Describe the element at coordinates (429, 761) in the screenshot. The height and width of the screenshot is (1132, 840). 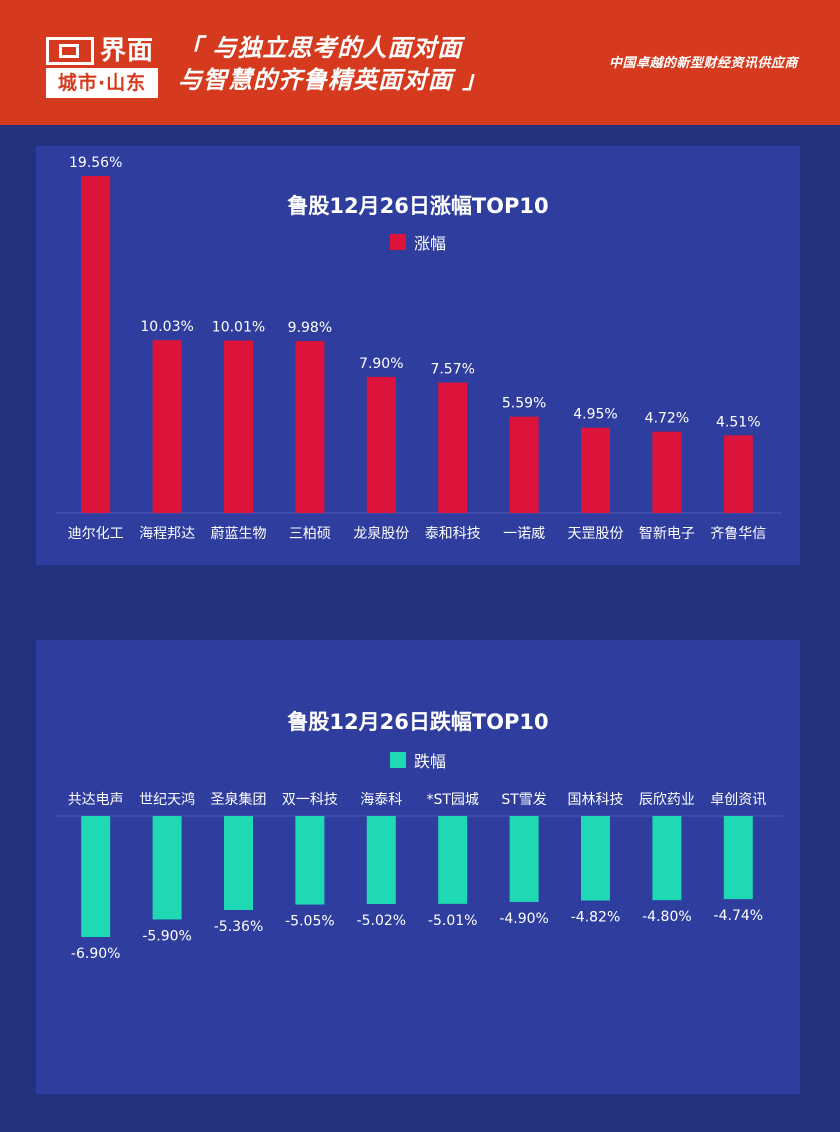
I see `losers-legend-label: 跌幅` at that location.